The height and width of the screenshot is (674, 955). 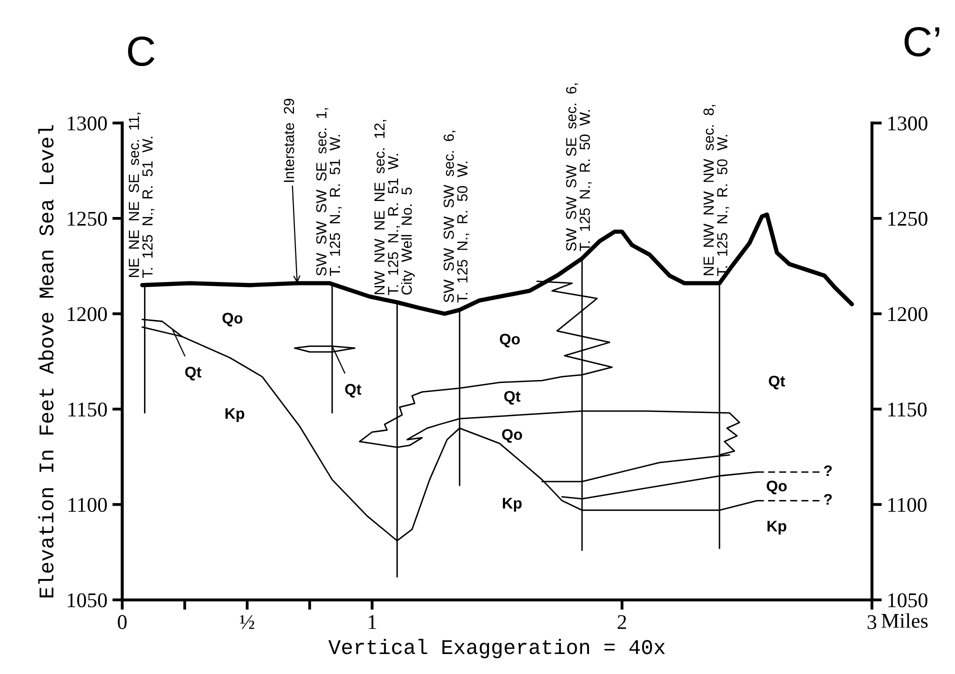 I want to click on y2-tick-label: 1250, so click(x=908, y=219).